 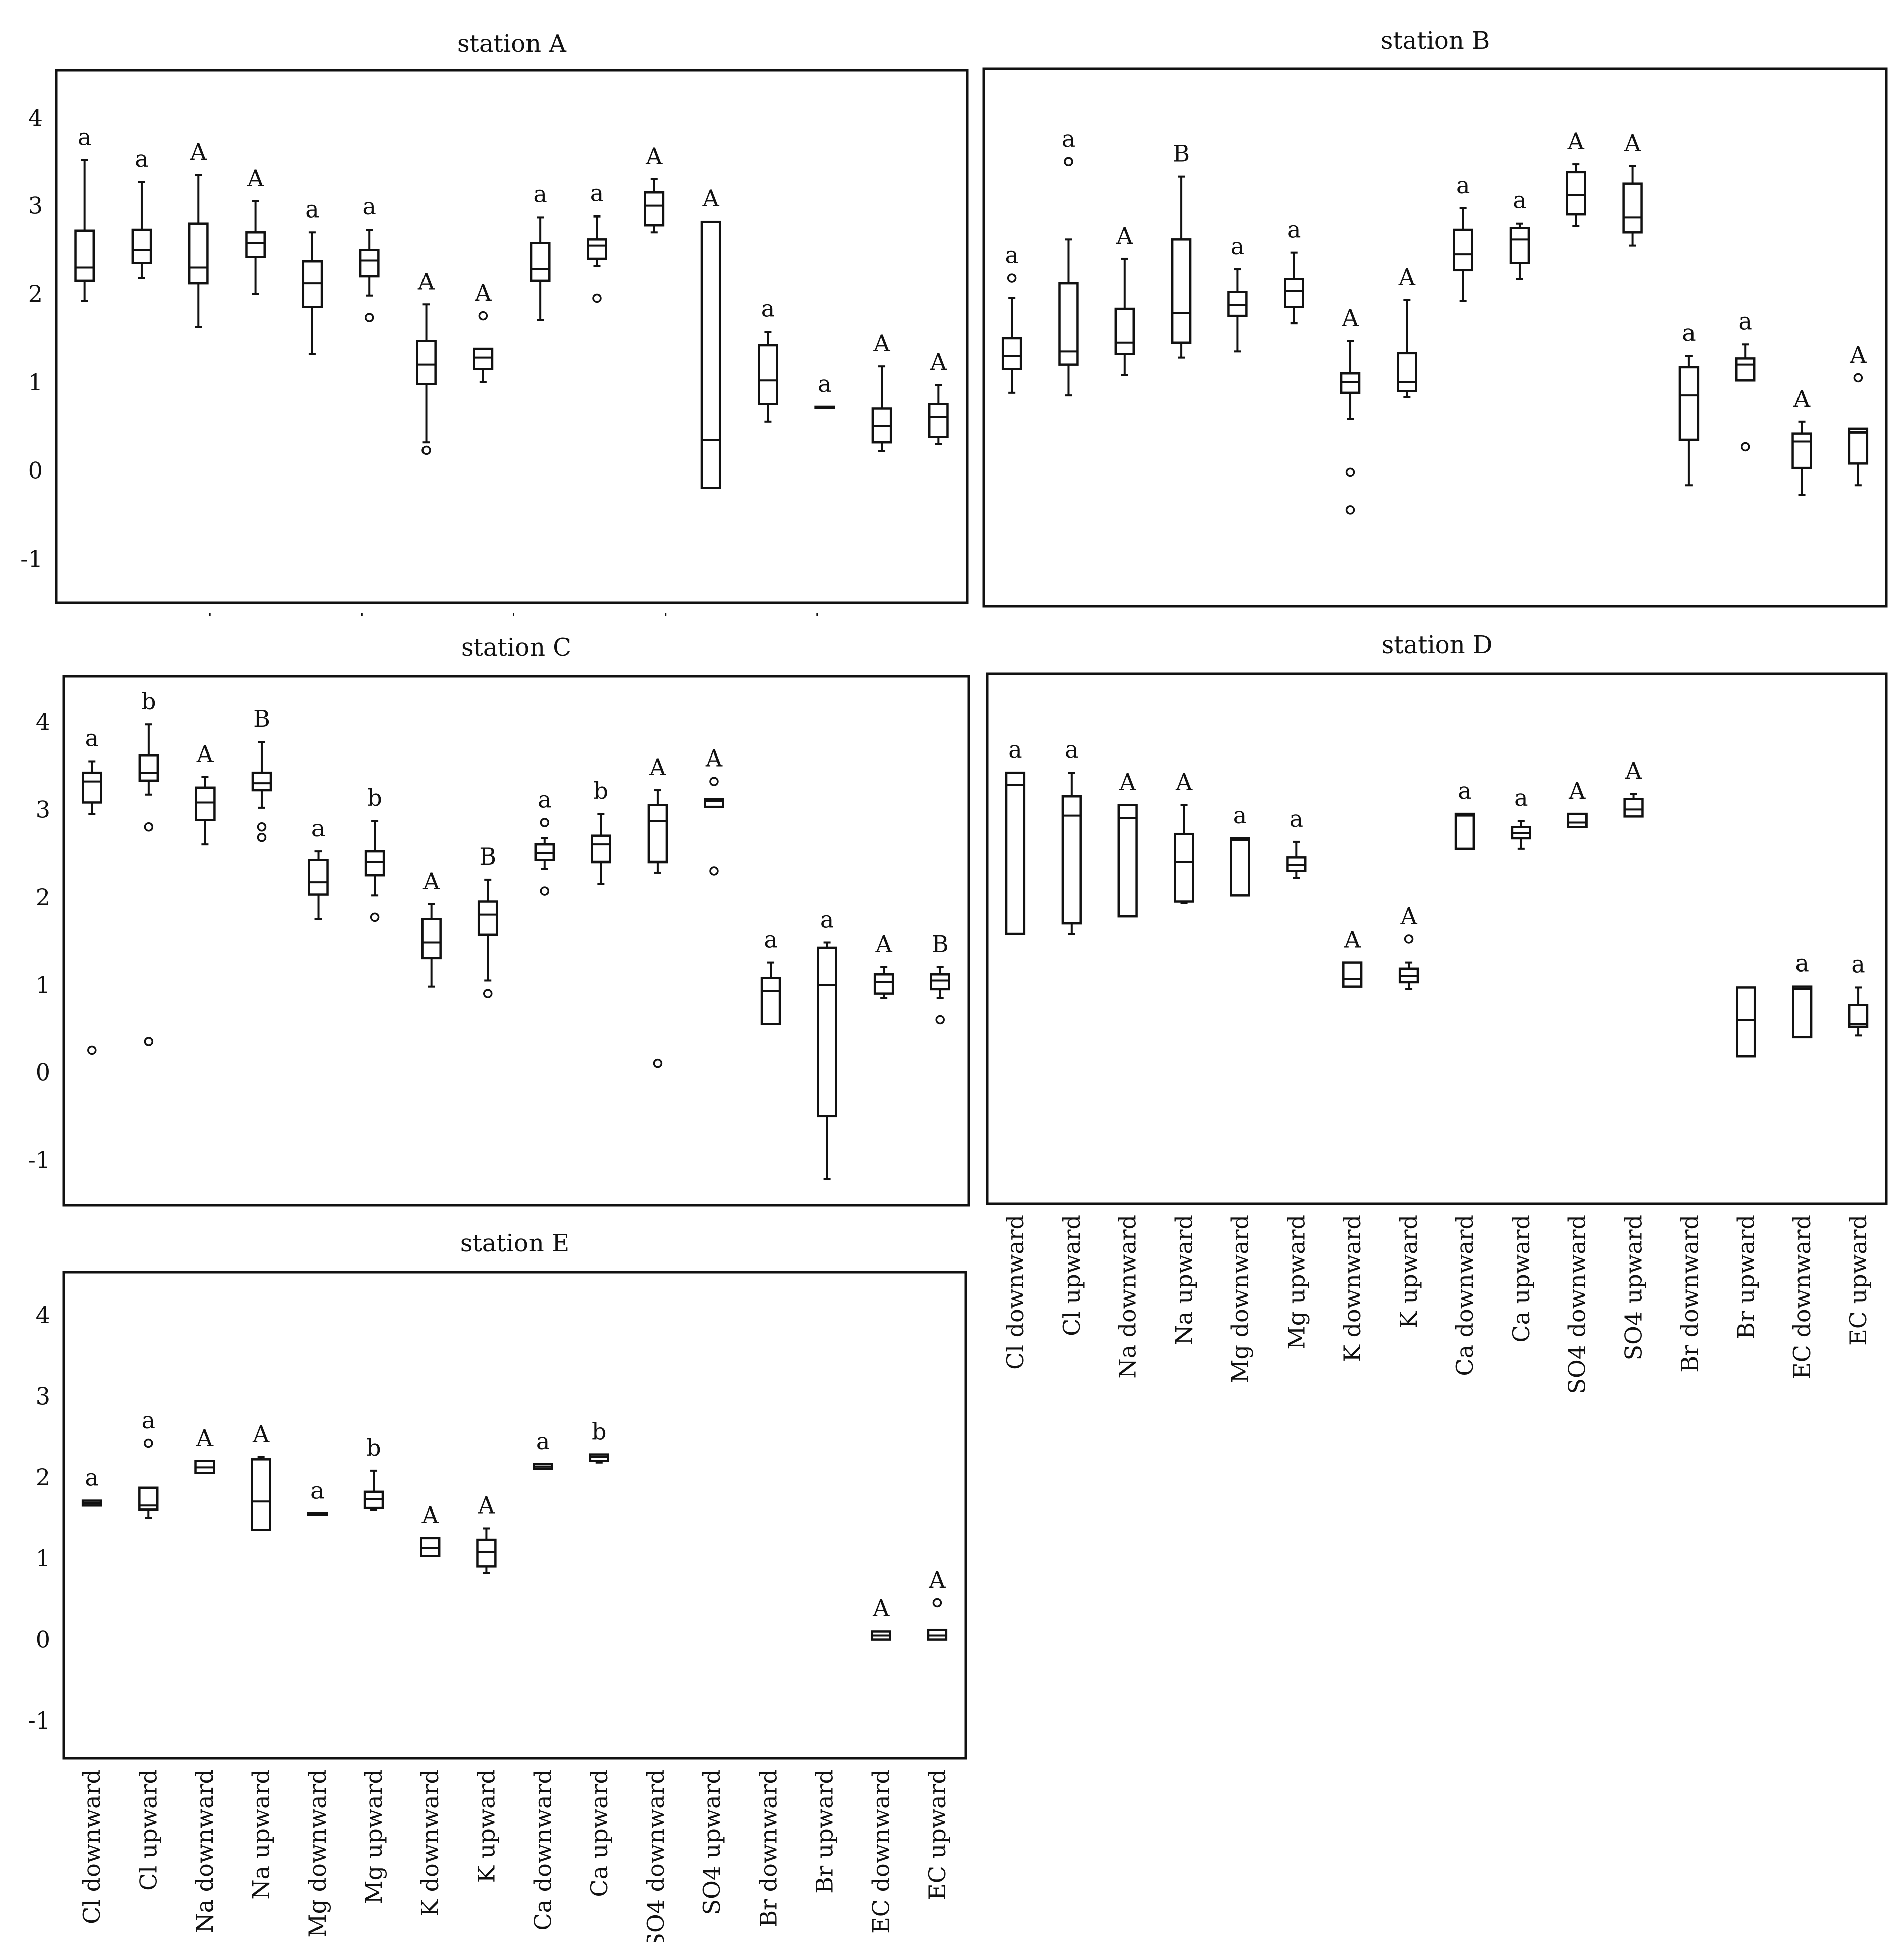 What do you see at coordinates (499, 920) in the screenshot?
I see `chart-panel: station C -1 0 1 2 3 4 a b A Ba b A Ba b A Aa a A B` at bounding box center [499, 920].